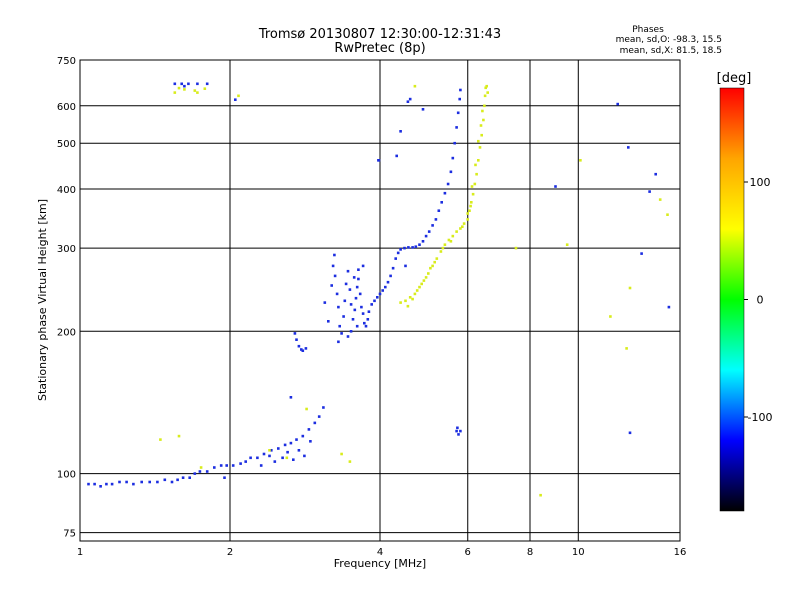 The width and height of the screenshot is (800, 600). Describe the element at coordinates (66, 107) in the screenshot. I see `y-tick-label: 600` at that location.